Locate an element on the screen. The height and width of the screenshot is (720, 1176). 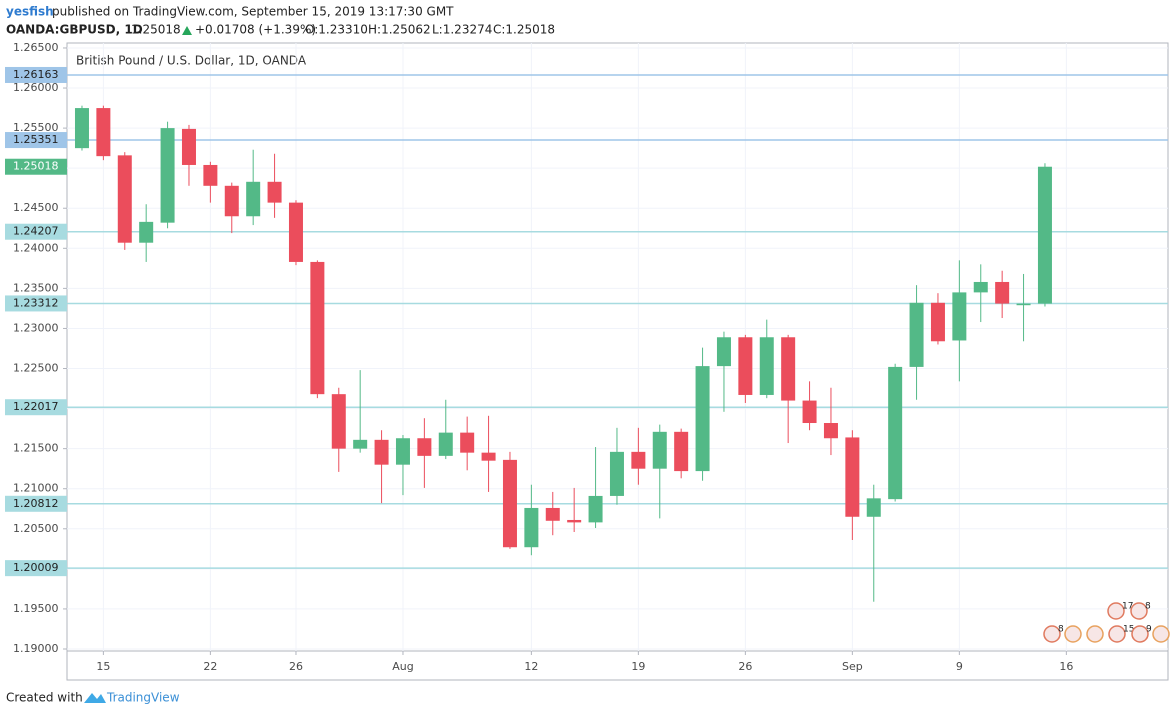
x-tick-label: 16 is located at coordinates (1066, 666).